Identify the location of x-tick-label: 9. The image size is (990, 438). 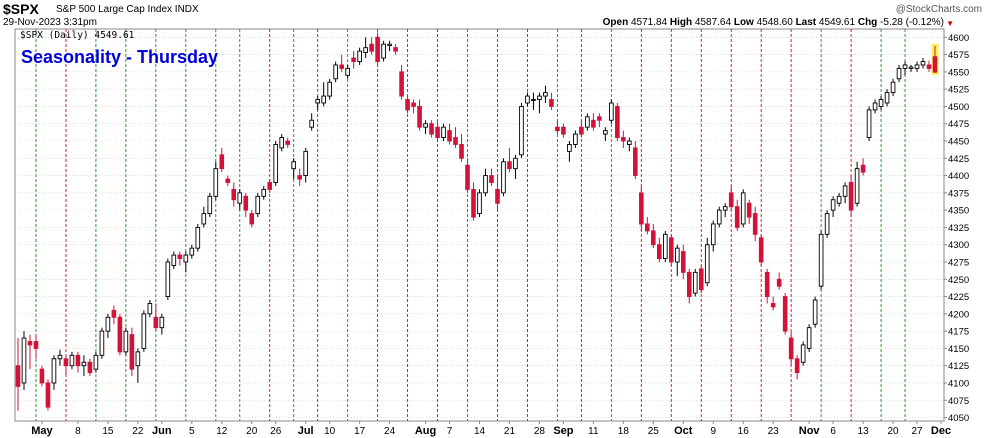
(713, 431).